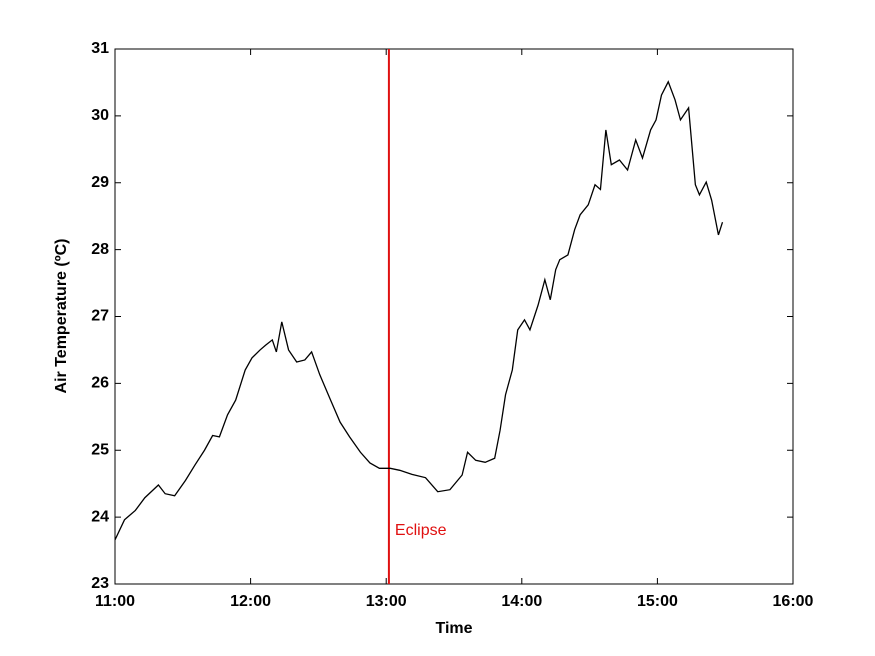  I want to click on y-tick-label: 28, so click(100, 249).